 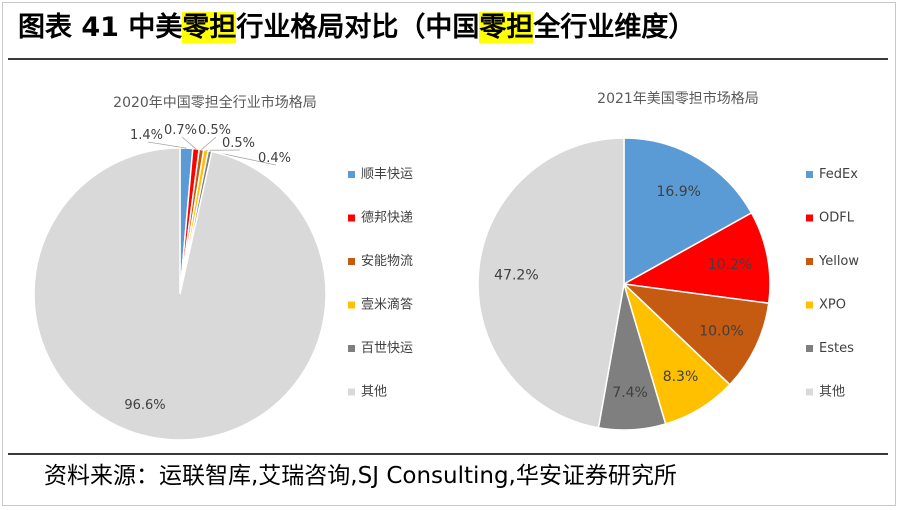 I want to click on title-divider, so click(x=448, y=59).